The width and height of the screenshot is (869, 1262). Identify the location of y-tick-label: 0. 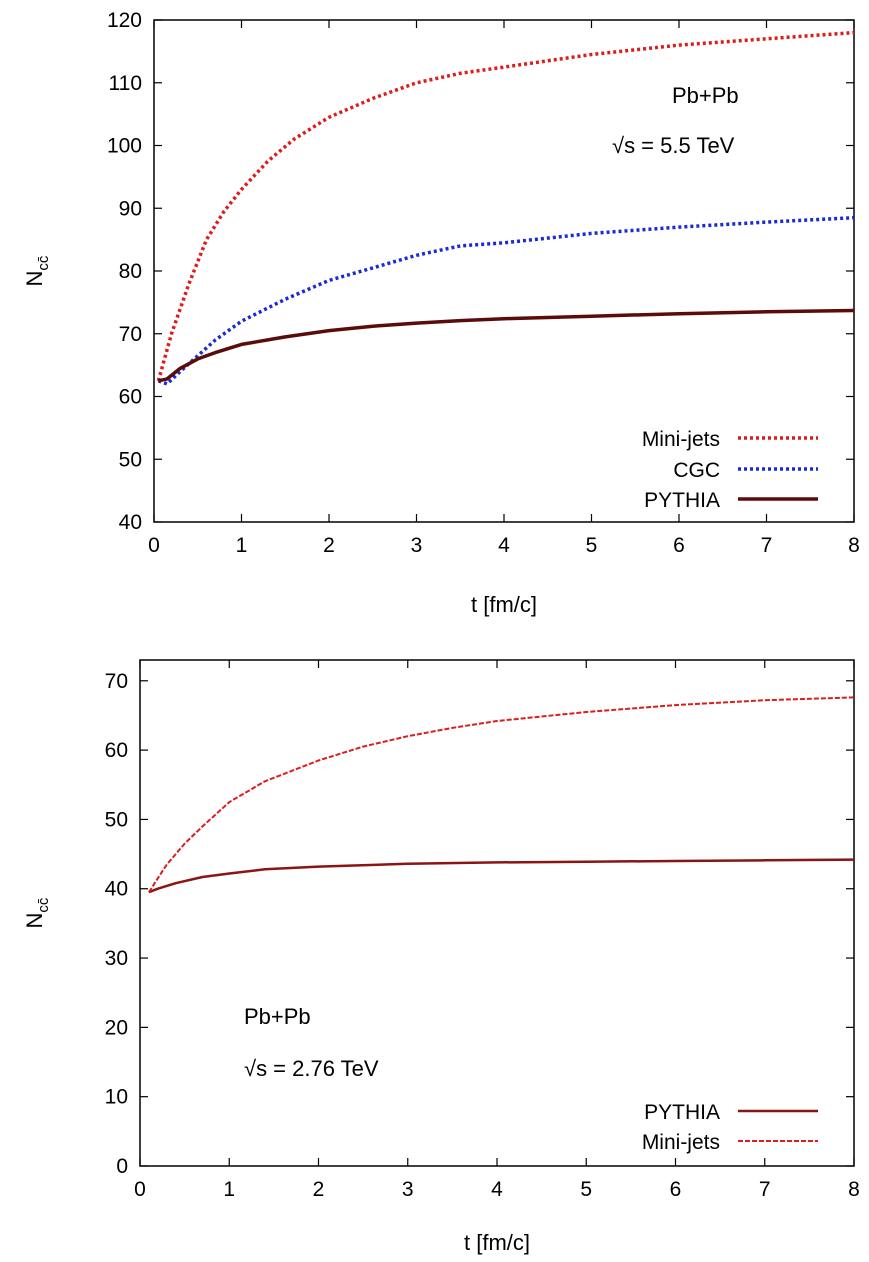
(122, 1166).